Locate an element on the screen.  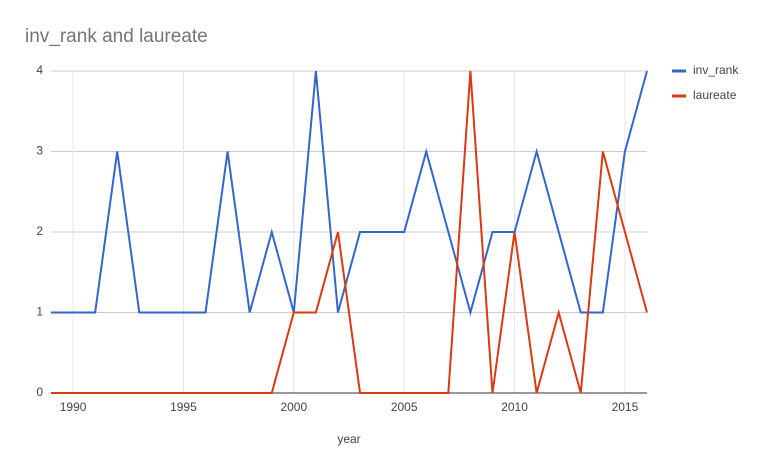
x-tick-label: 1995 is located at coordinates (183, 407).